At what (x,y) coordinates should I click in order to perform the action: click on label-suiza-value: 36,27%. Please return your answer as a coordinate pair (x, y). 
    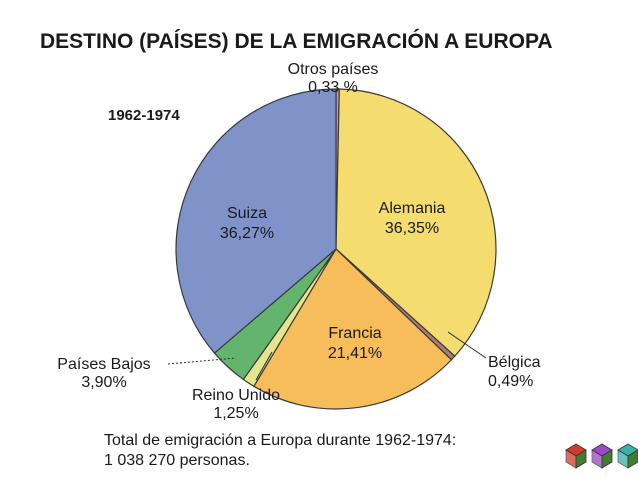
    Looking at the image, I should click on (247, 233).